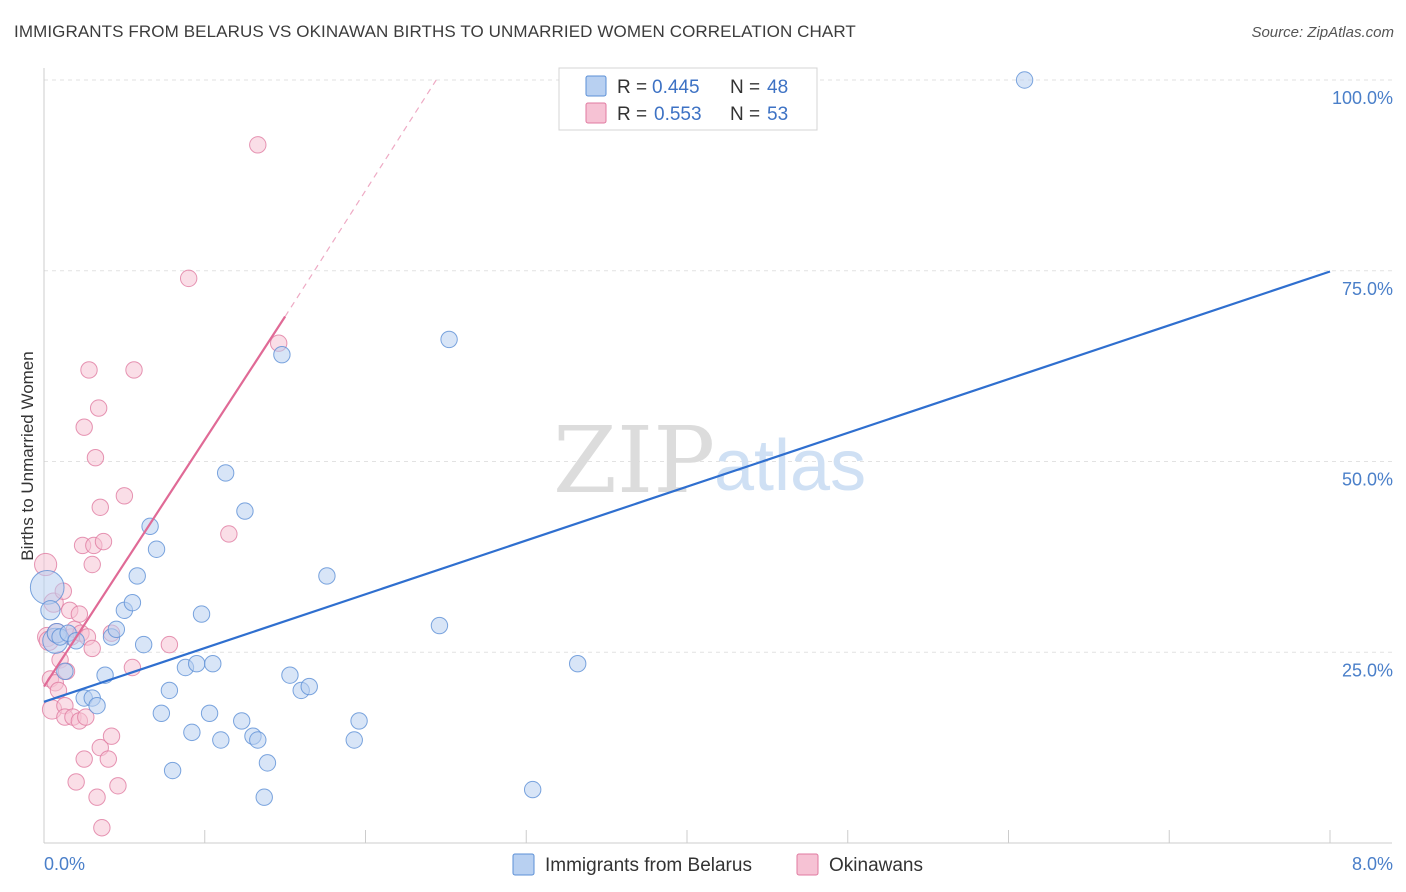 The height and width of the screenshot is (892, 1406). What do you see at coordinates (596, 113) in the screenshot?
I see `stats-swatch-okinawans` at bounding box center [596, 113].